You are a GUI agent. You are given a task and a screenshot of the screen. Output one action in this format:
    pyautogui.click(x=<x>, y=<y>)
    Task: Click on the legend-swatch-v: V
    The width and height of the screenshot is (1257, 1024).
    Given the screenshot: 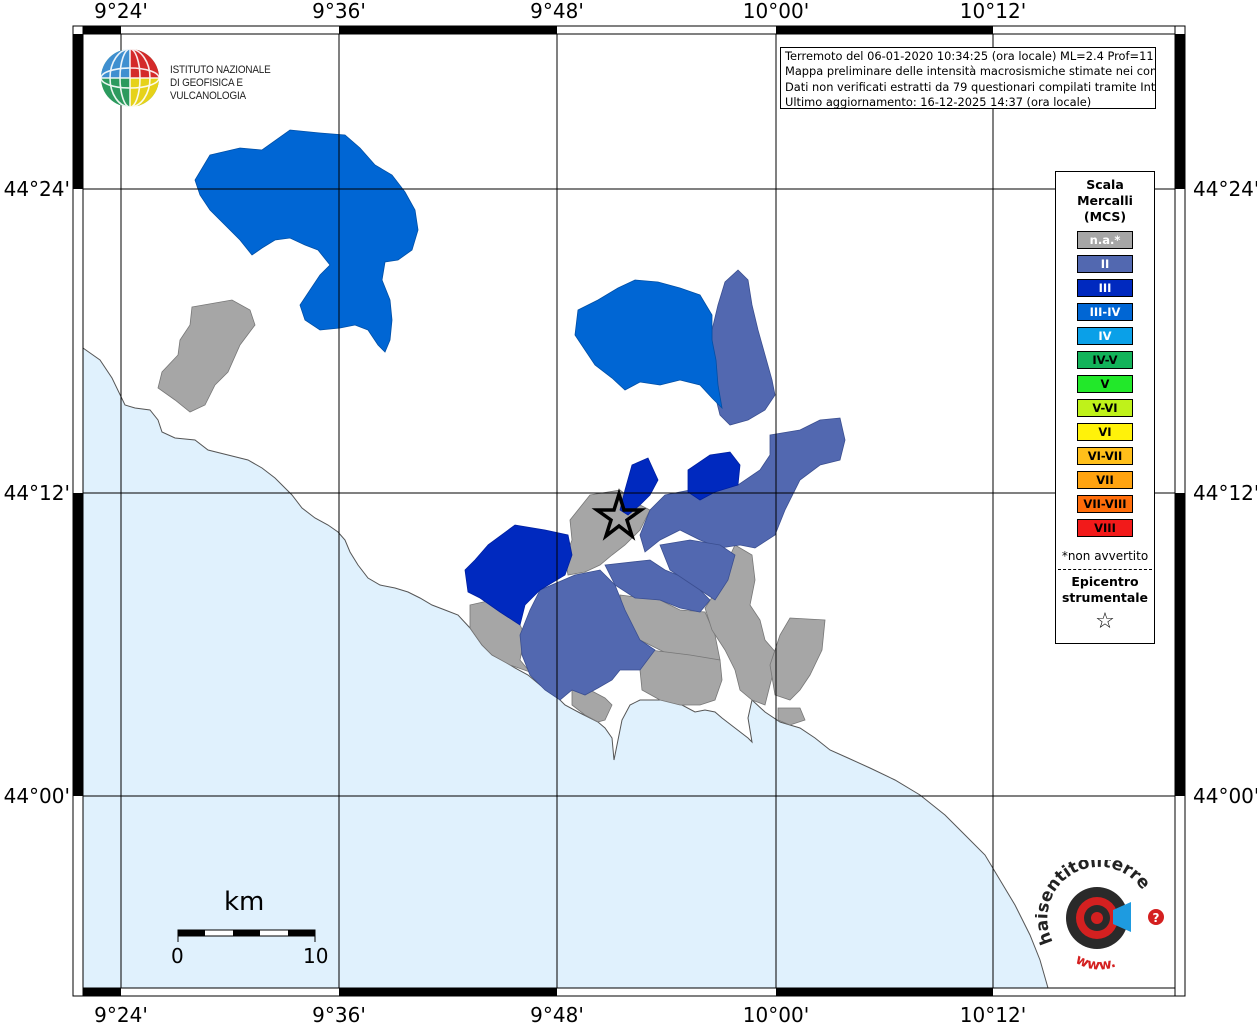 What is the action you would take?
    pyautogui.click(x=1105, y=384)
    